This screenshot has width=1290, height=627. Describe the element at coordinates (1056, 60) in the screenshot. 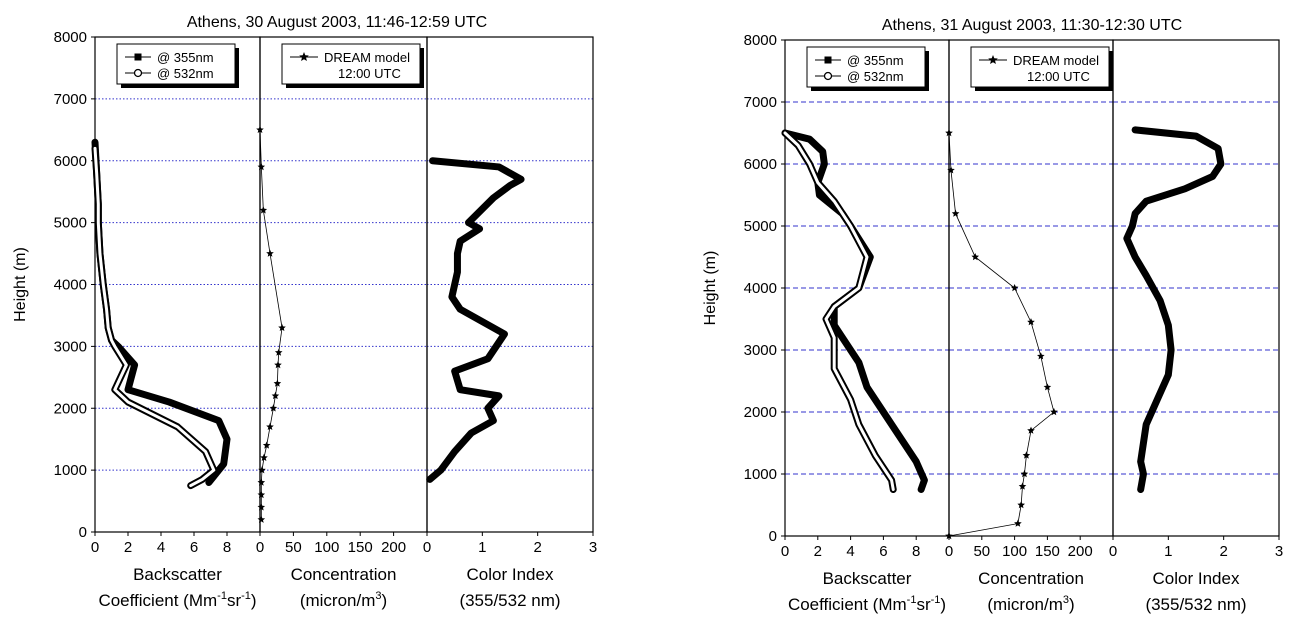

I see `legend-label: DREAM model` at that location.